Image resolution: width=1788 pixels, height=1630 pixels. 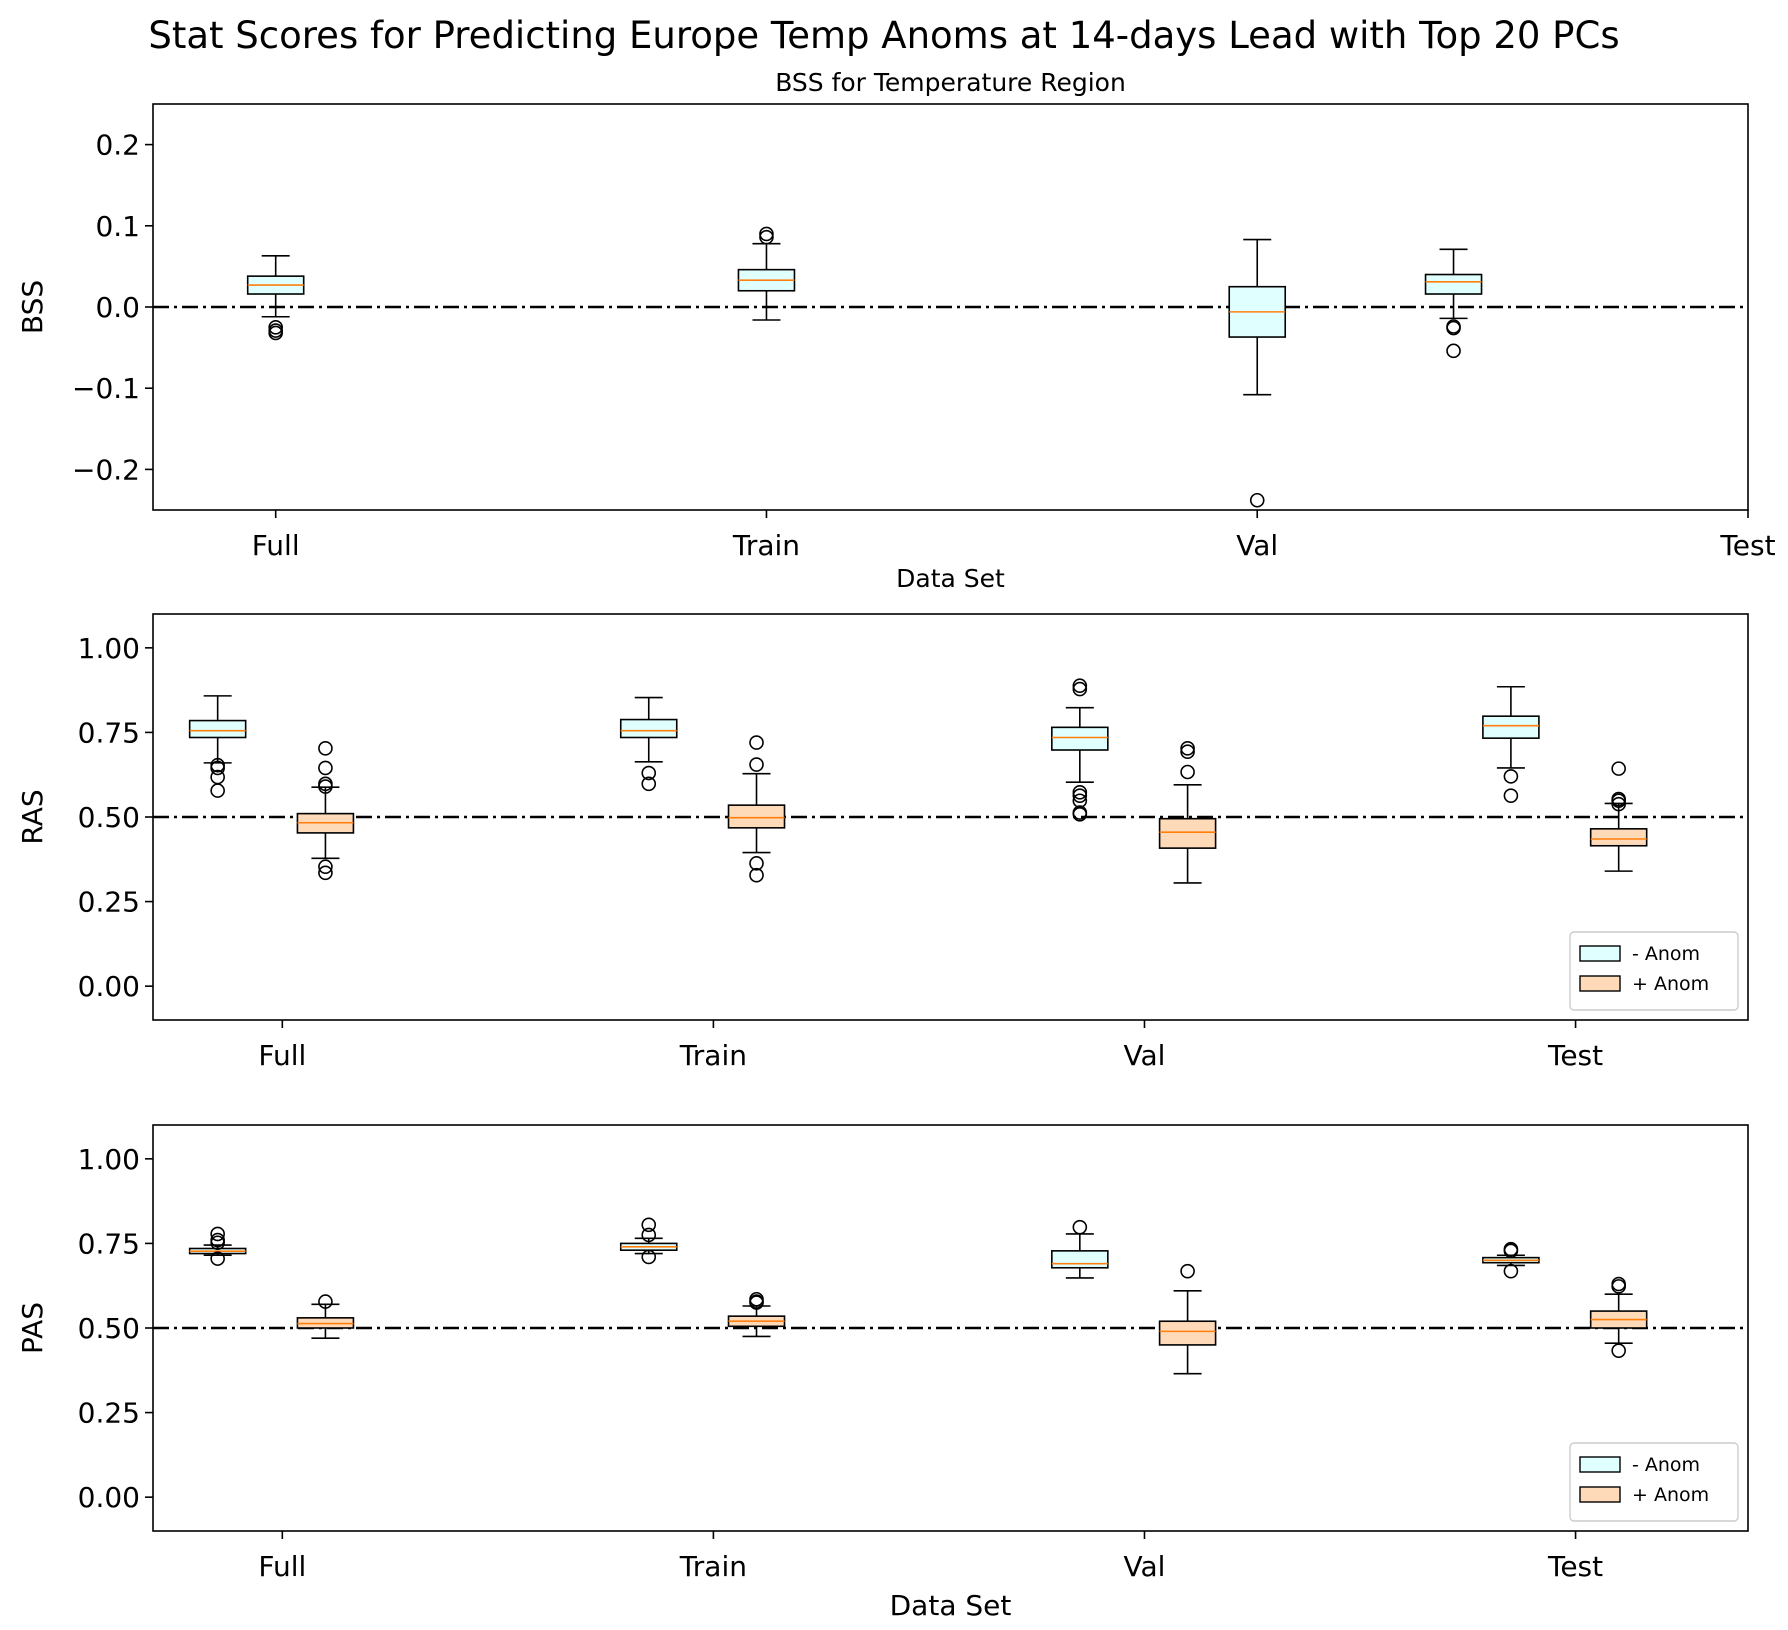 I want to click on y-axis-label: BSS, so click(x=32, y=307).